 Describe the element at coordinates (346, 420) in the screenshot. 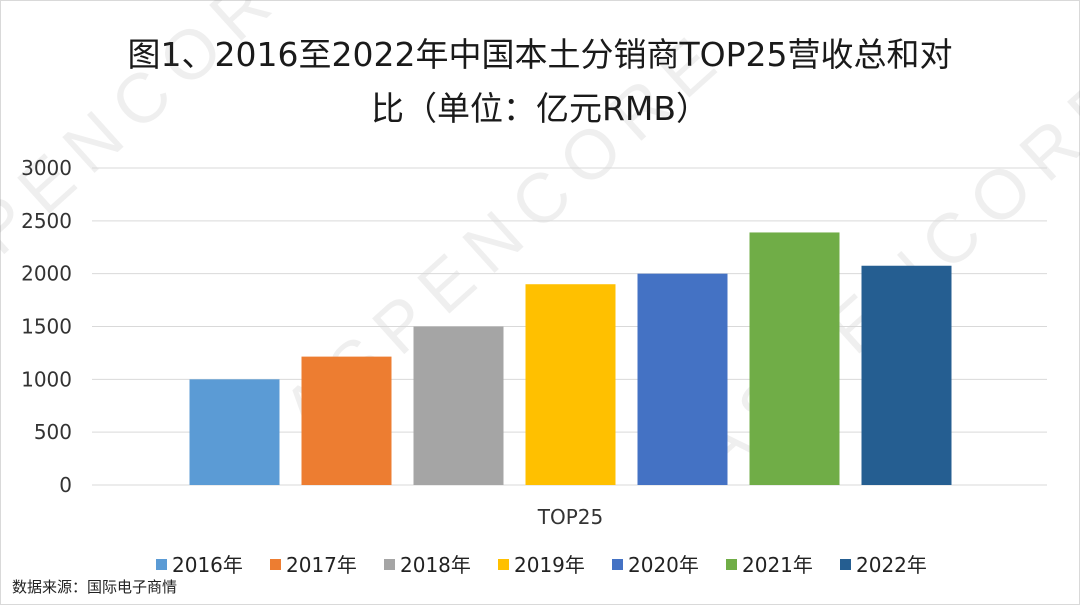

I see `bar-2017年` at that location.